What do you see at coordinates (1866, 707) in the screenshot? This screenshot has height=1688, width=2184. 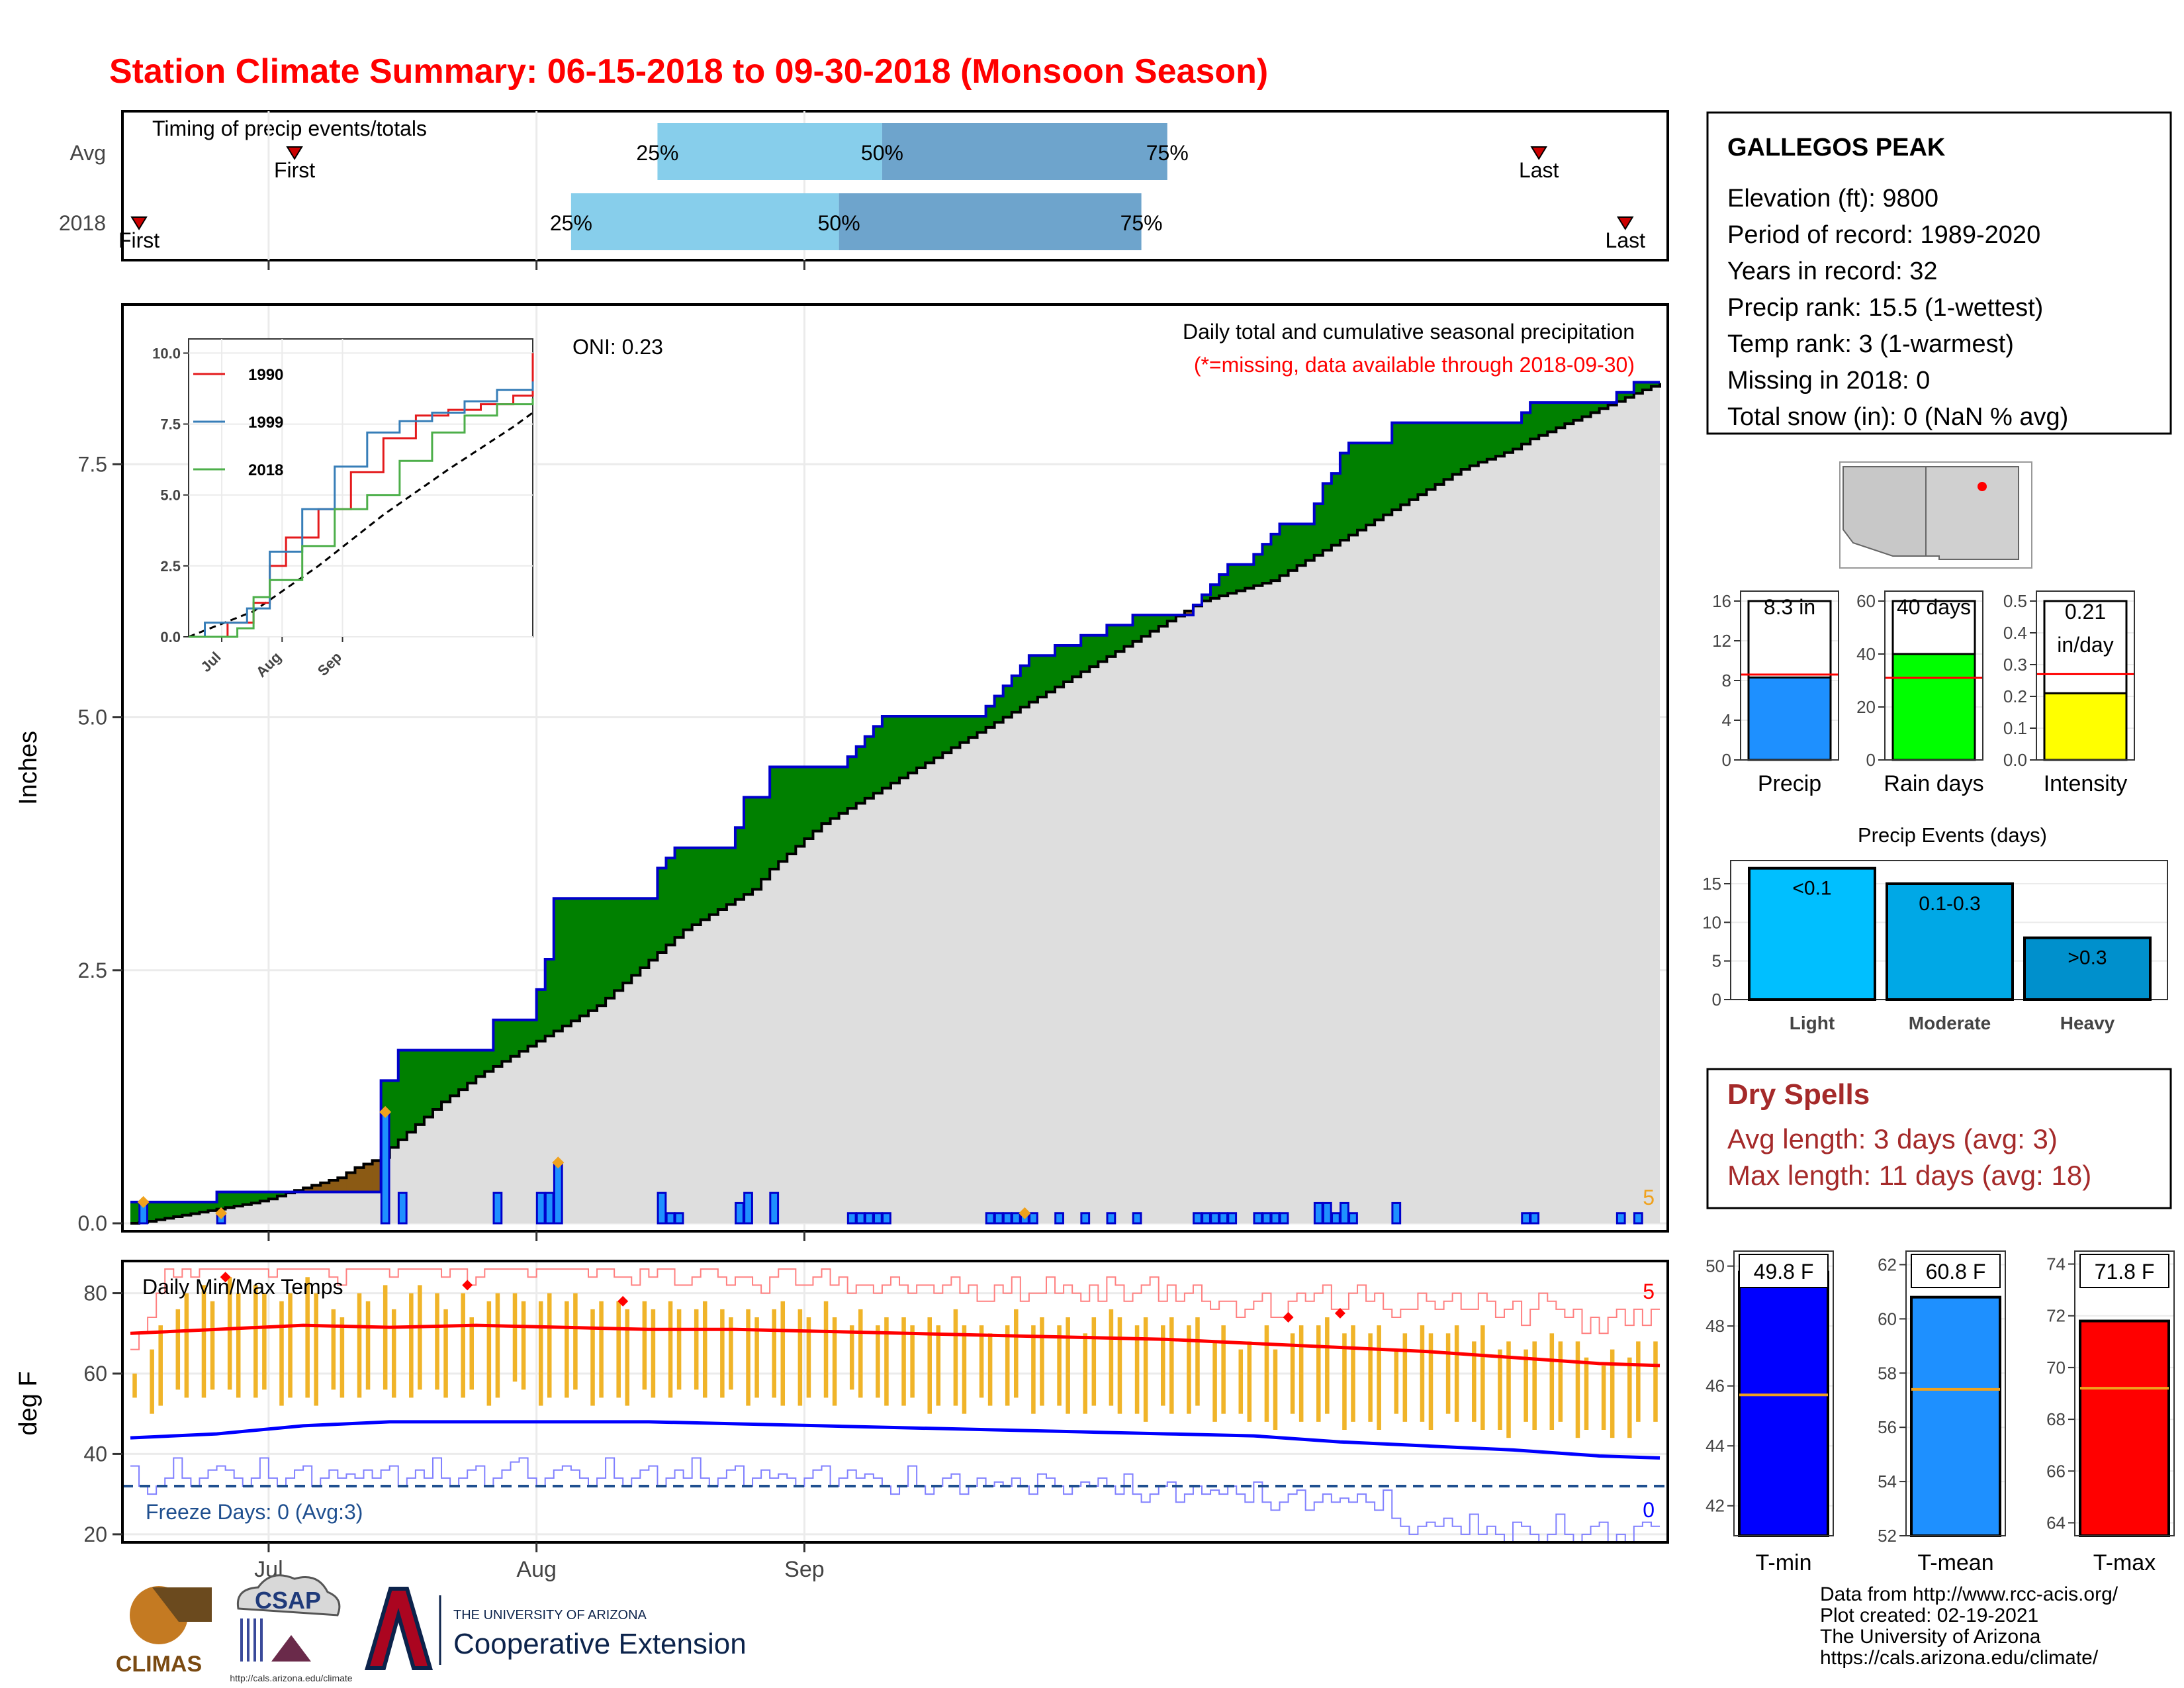 I see `summary-y-tick-label: 20` at bounding box center [1866, 707].